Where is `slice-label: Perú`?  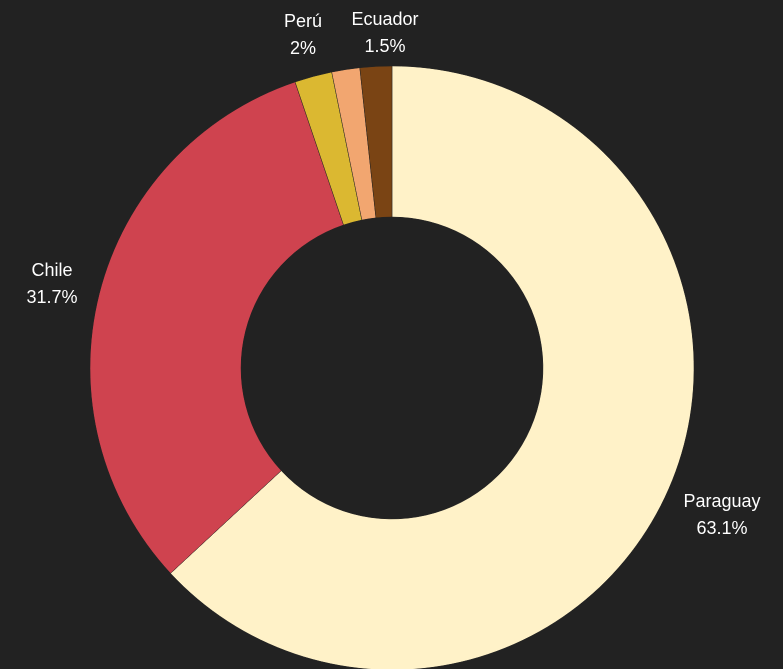 slice-label: Perú is located at coordinates (303, 21).